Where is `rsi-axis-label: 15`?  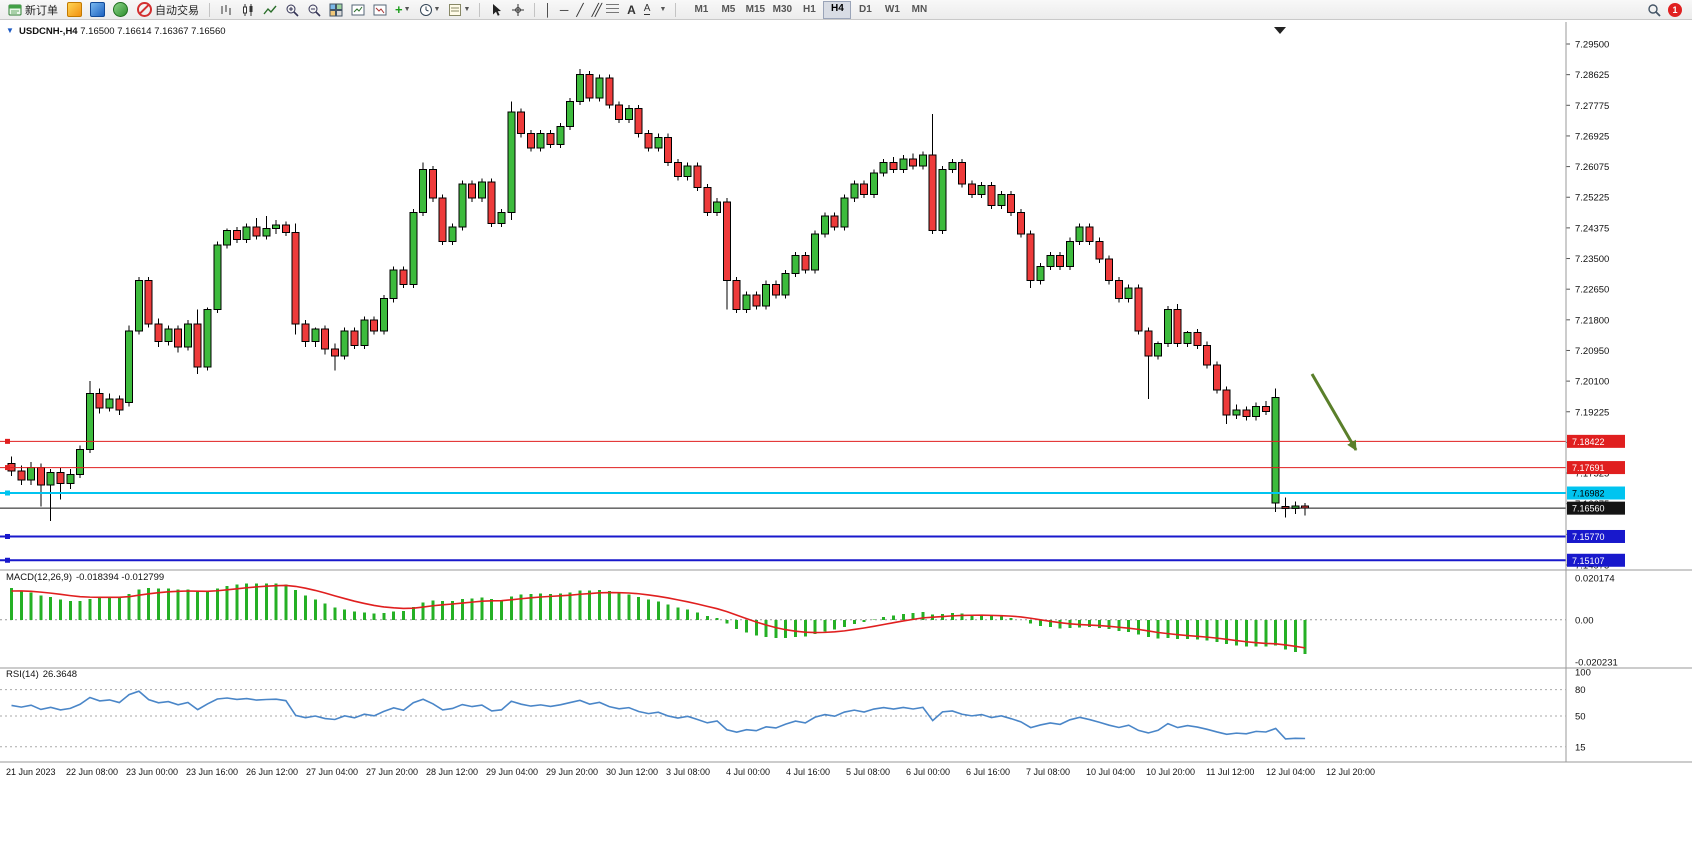
rsi-axis-label: 15 is located at coordinates (1580, 747).